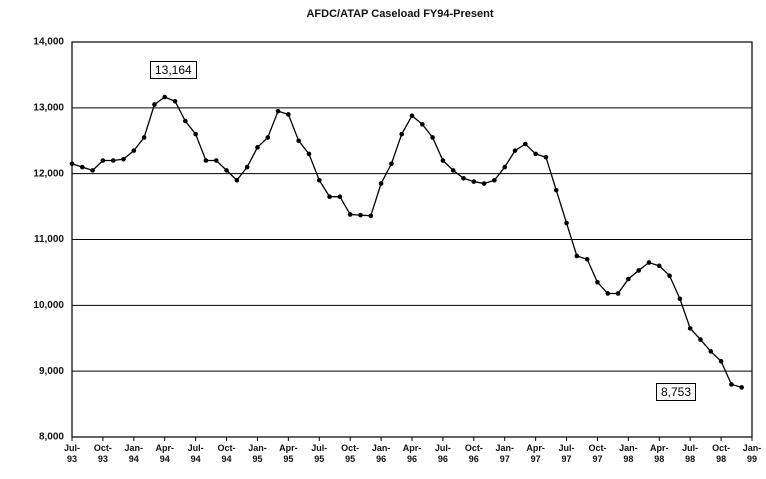 The height and width of the screenshot is (479, 766). I want to click on x-tick-label: Oct- 98, so click(721, 453).